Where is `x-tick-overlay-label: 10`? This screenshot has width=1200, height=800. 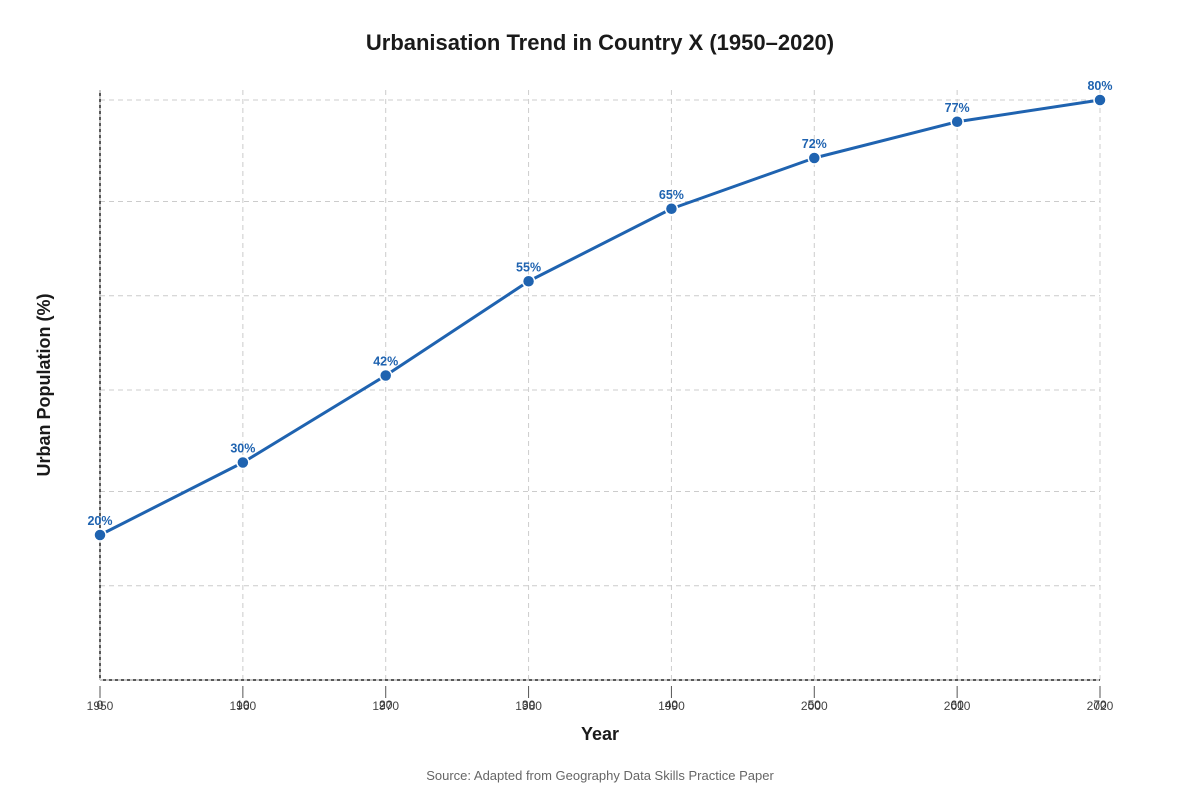 x-tick-overlay-label: 10 is located at coordinates (243, 705).